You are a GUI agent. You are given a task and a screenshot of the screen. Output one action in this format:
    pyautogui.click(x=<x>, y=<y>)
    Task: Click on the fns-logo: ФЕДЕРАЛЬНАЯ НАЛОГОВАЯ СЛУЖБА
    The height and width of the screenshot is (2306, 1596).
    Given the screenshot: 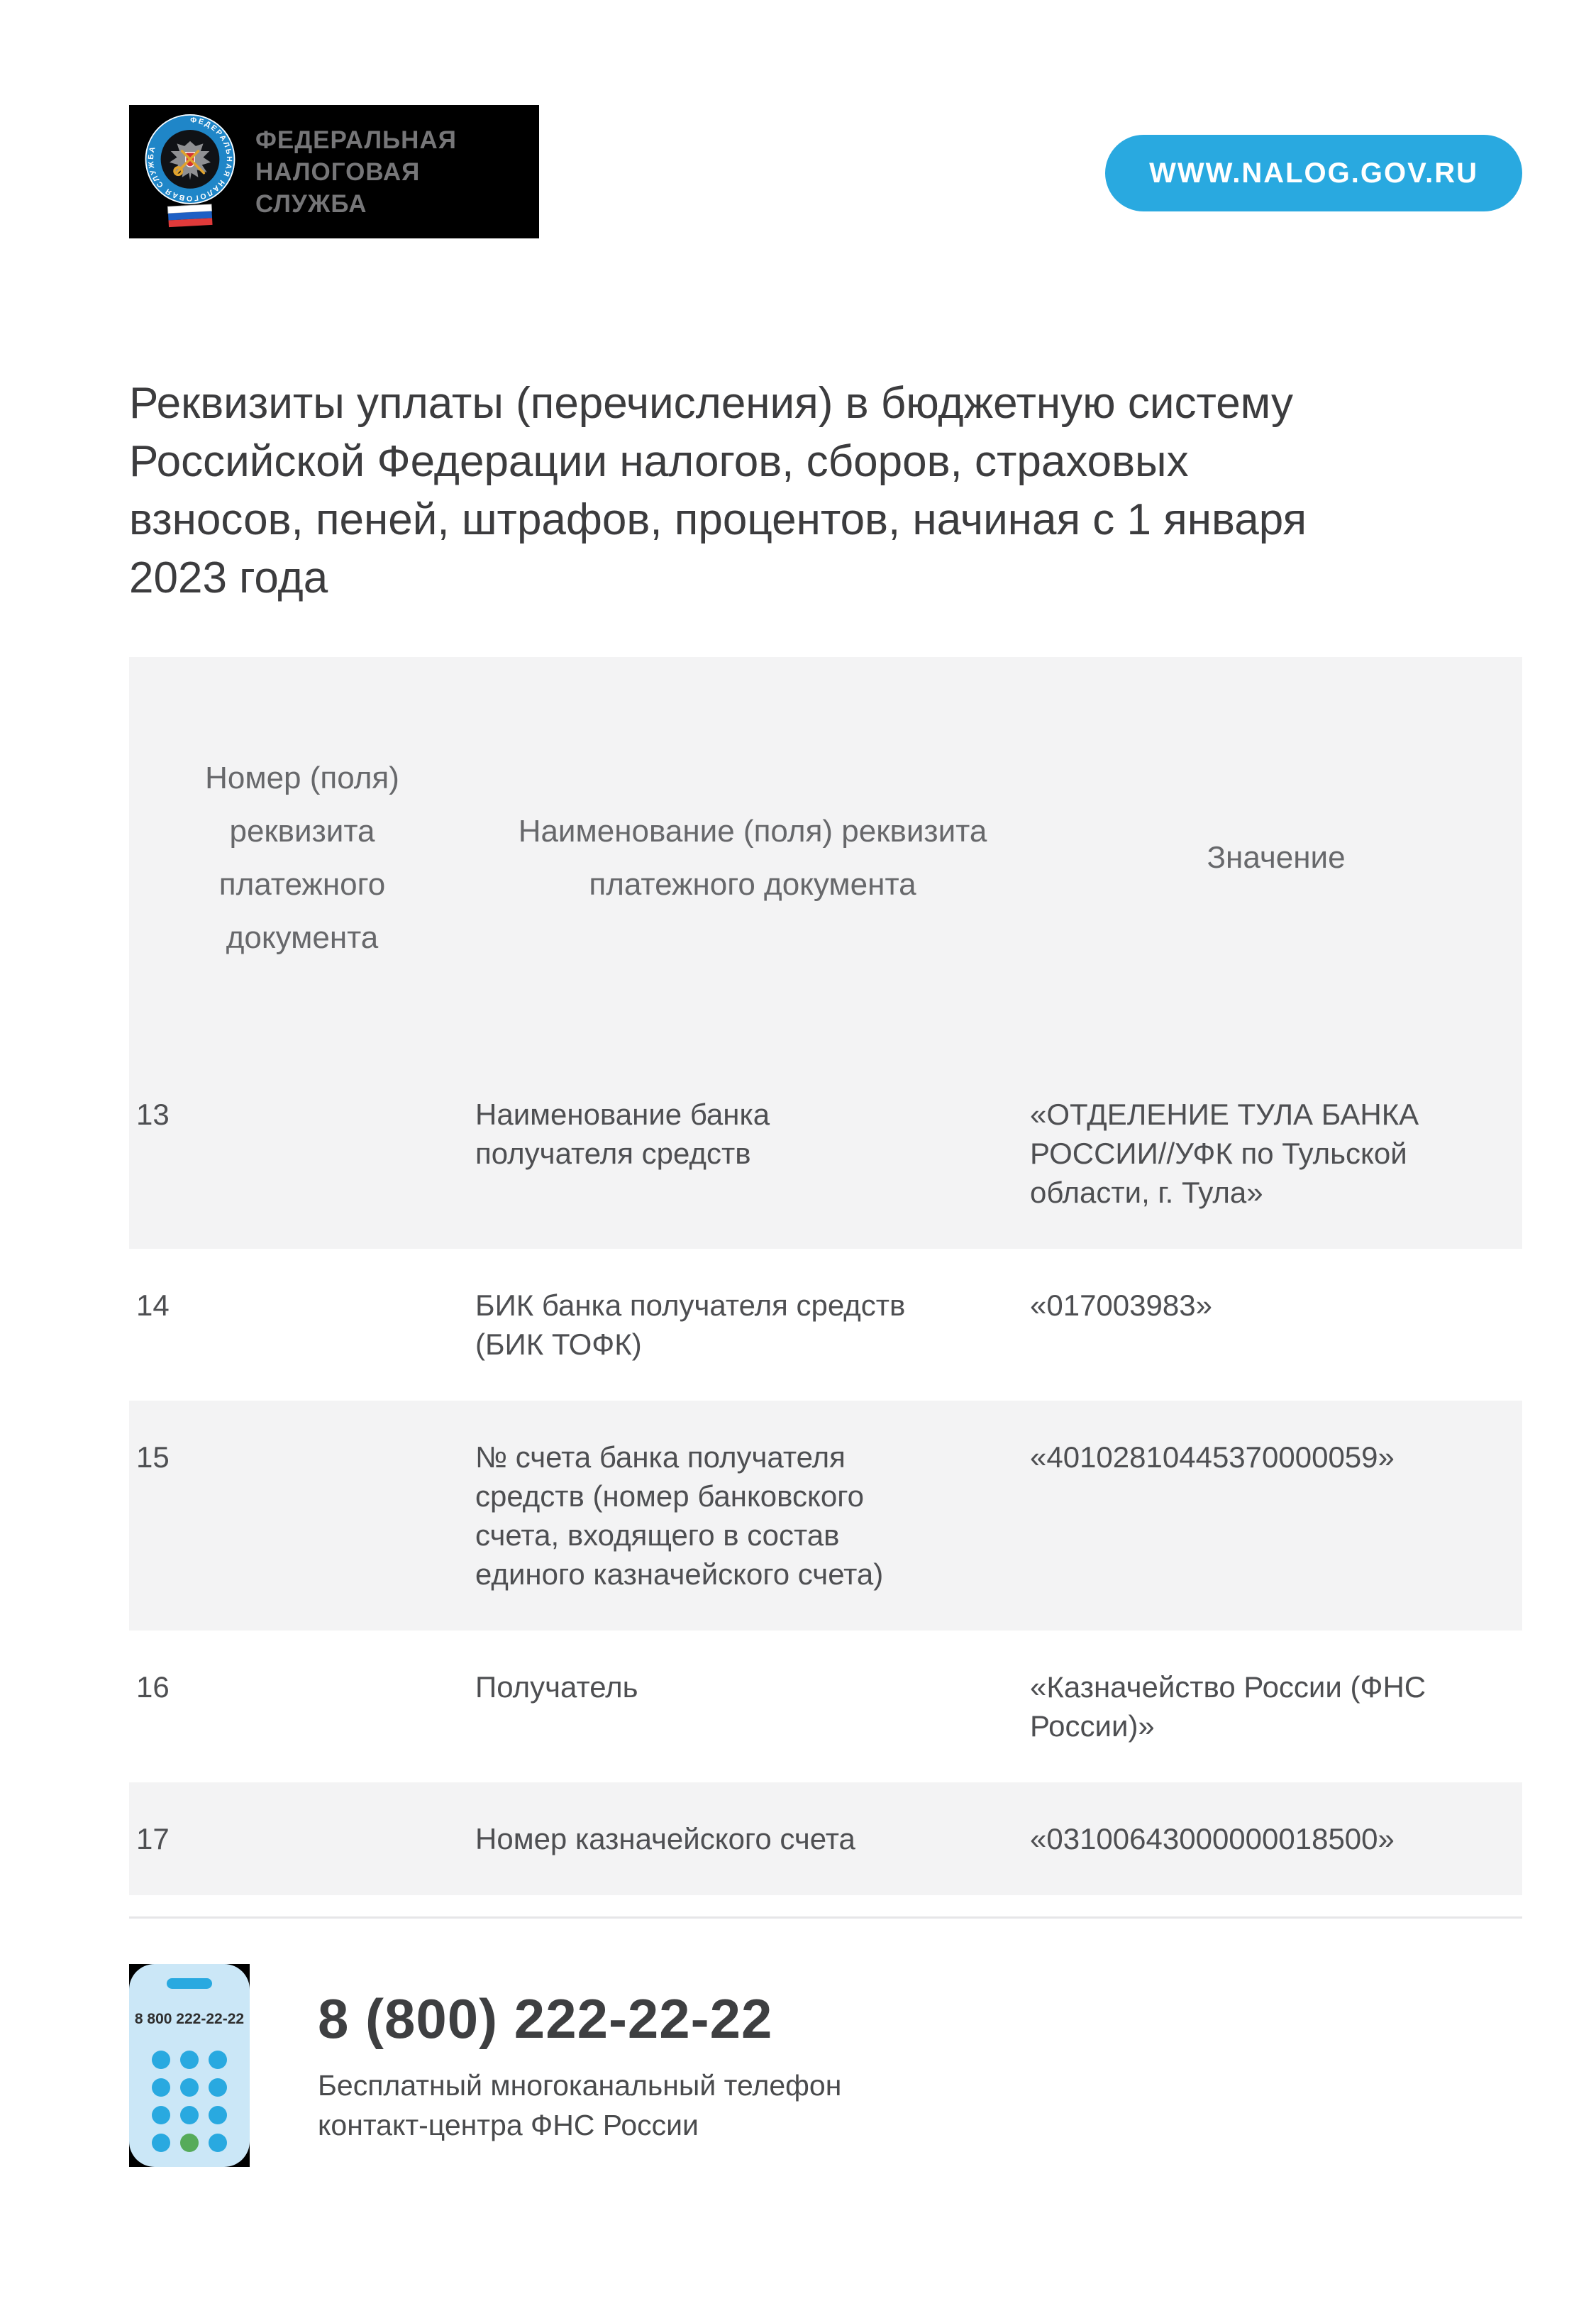 What is the action you would take?
    pyautogui.click(x=334, y=172)
    